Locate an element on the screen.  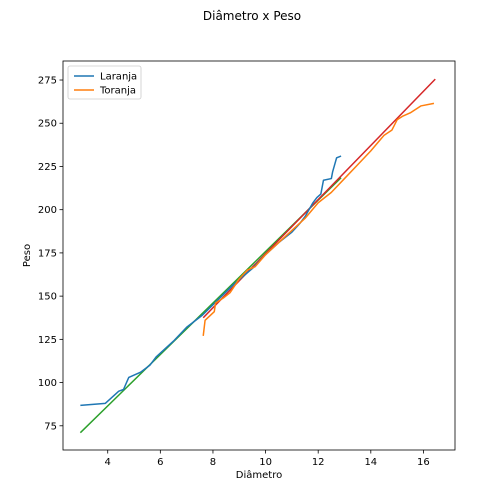
y-tick-label: 125 is located at coordinates (47, 340).